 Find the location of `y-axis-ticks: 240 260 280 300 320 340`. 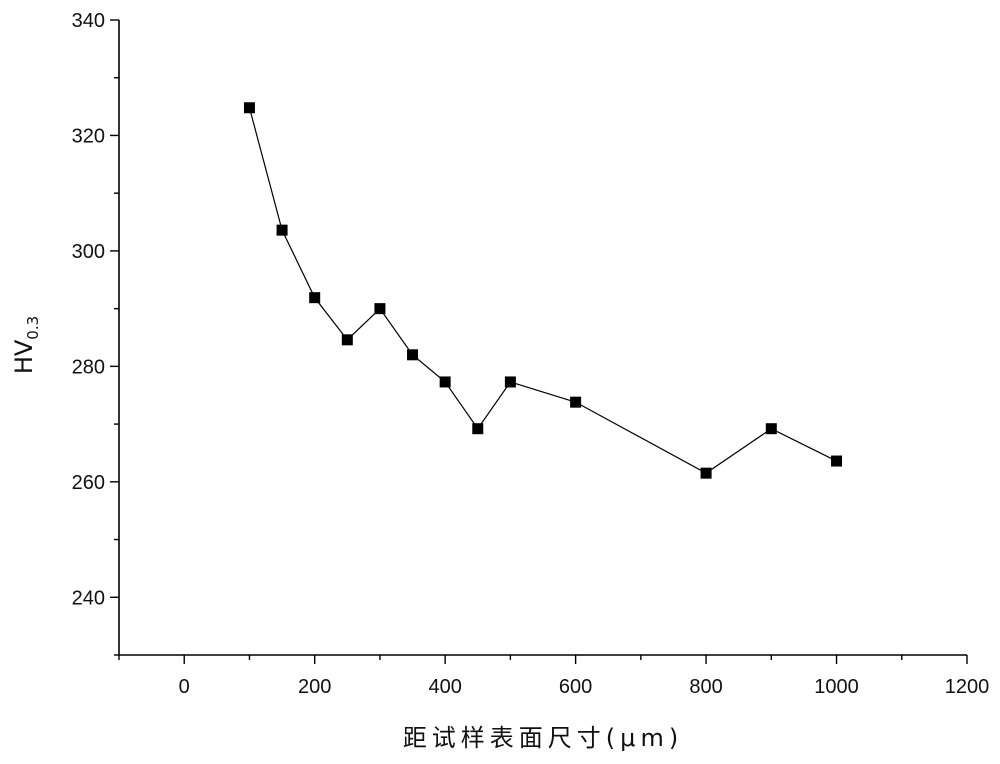

y-axis-ticks: 240 260 280 300 320 340 is located at coordinates (95, 333).